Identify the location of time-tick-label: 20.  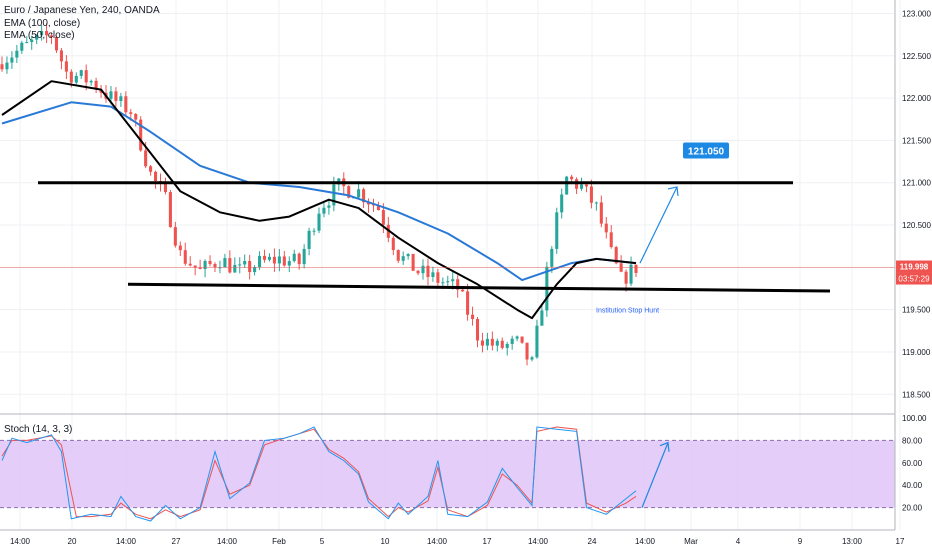
(72, 541).